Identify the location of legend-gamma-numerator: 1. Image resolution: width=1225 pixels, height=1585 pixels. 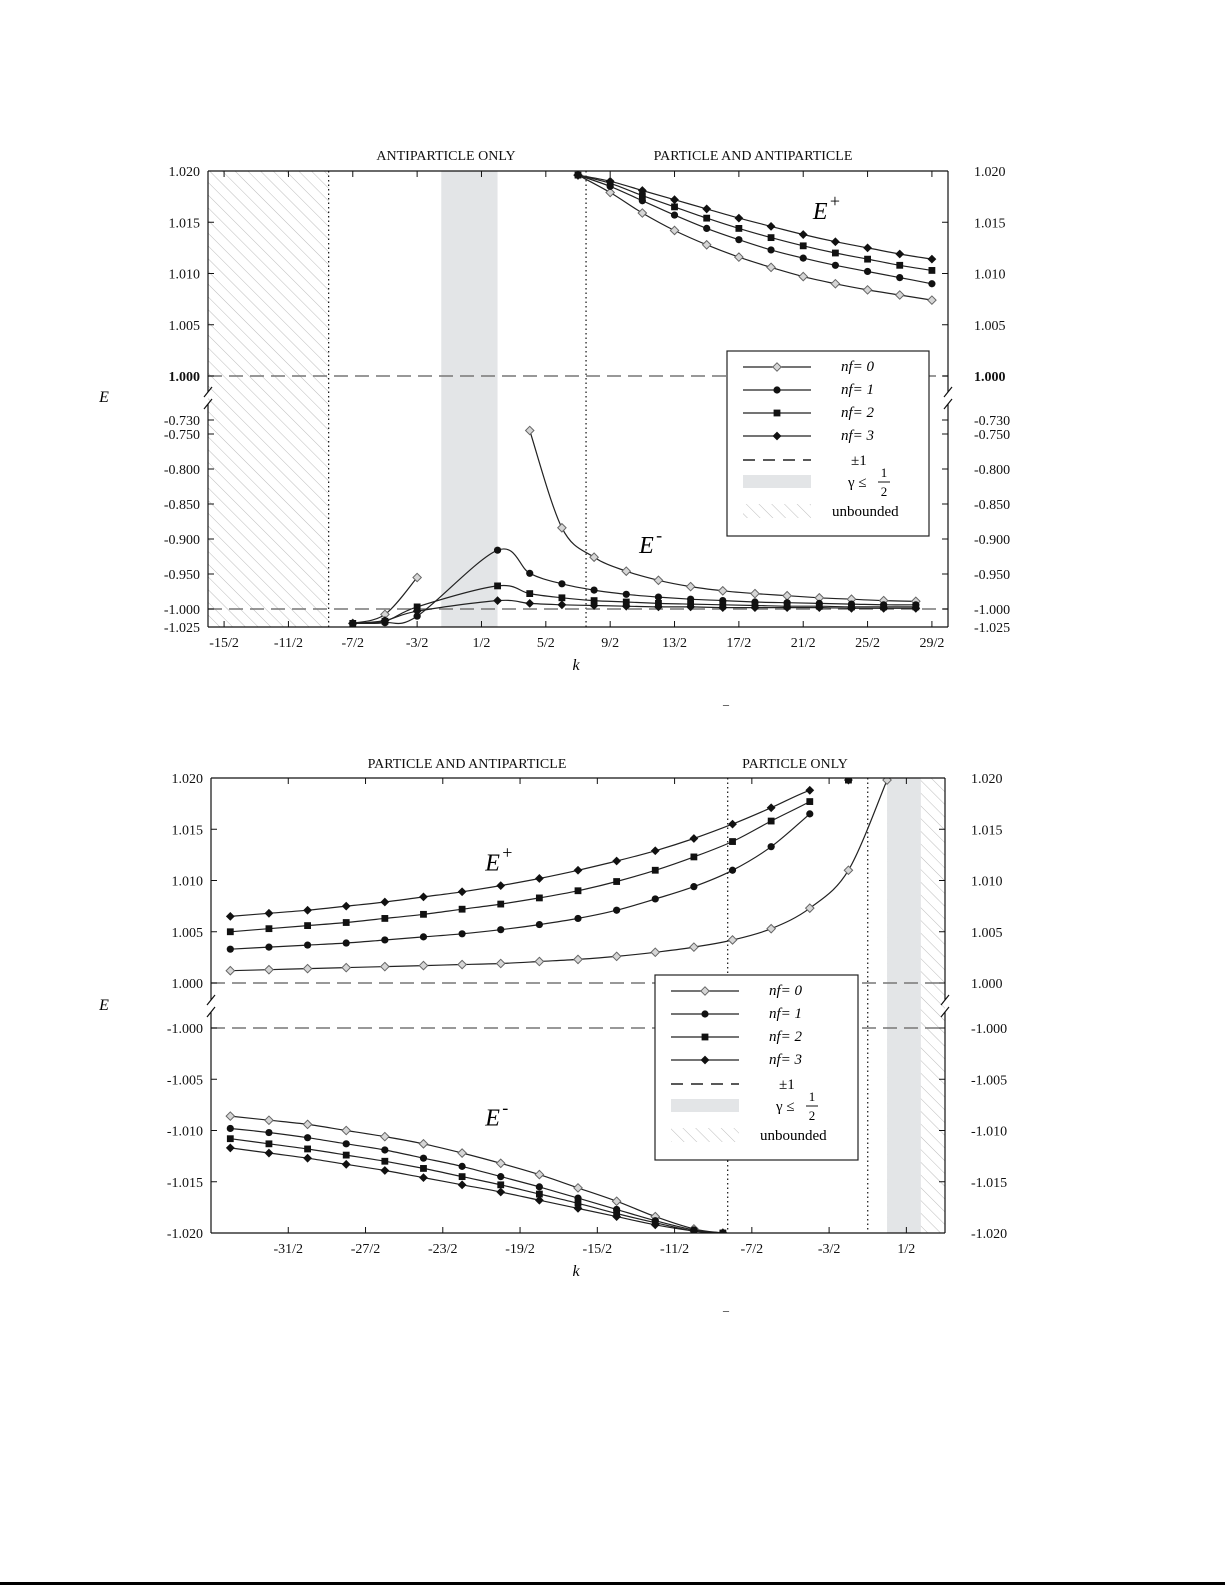
(884, 472).